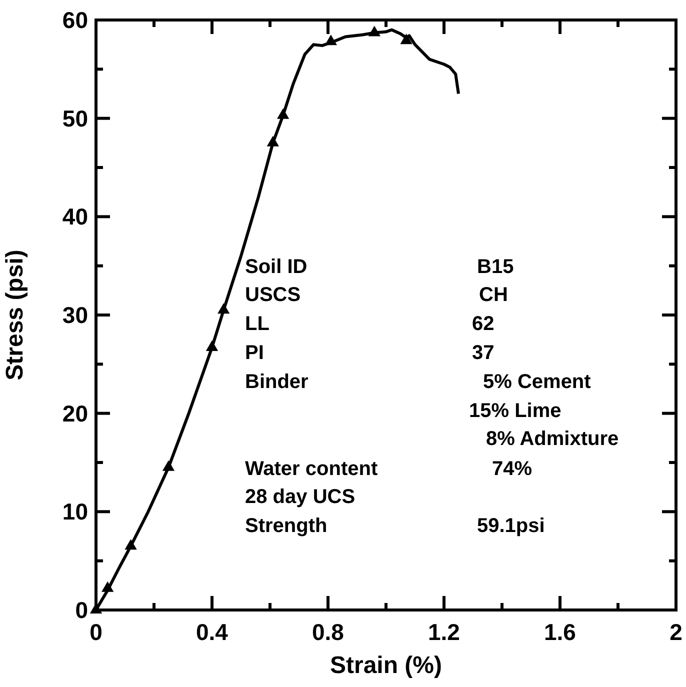 The image size is (686, 687). What do you see at coordinates (212, 632) in the screenshot?
I see `x-tick-label: 0.4` at bounding box center [212, 632].